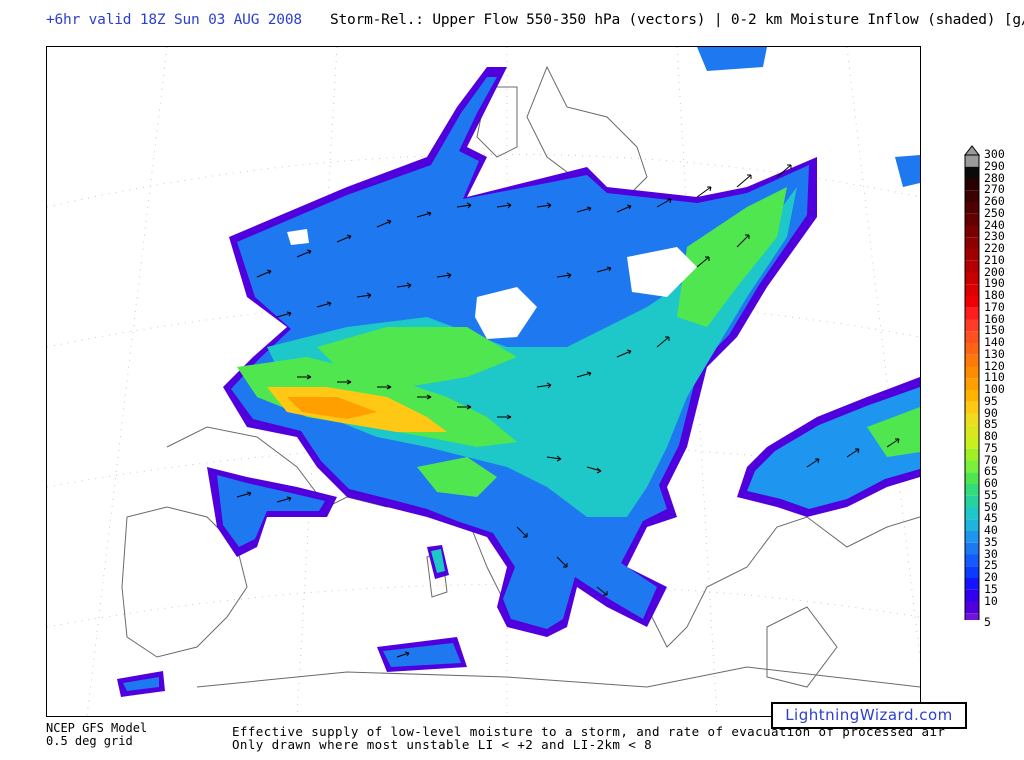  What do you see at coordinates (991, 600) in the screenshot?
I see `legend-level-label: 10` at bounding box center [991, 600].